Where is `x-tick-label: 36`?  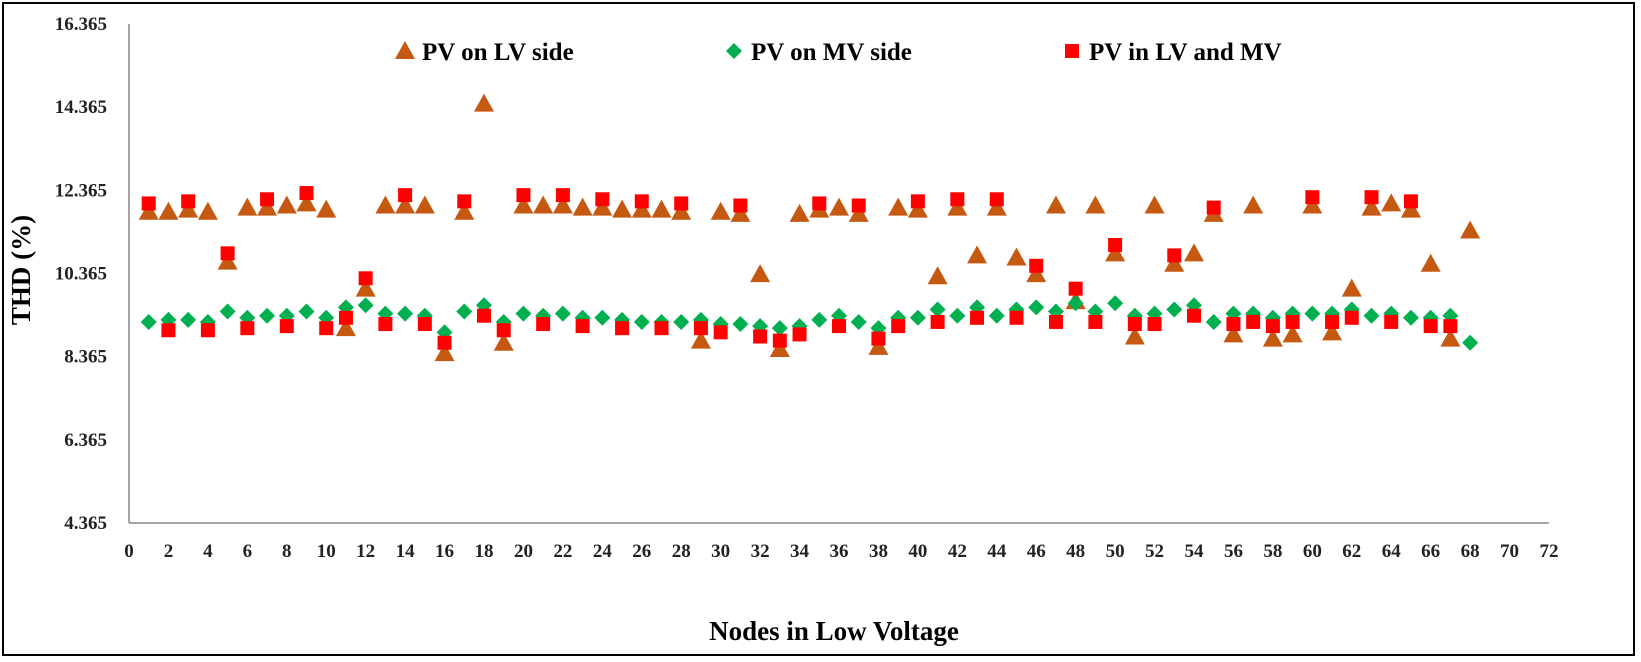 x-tick-label: 36 is located at coordinates (839, 551).